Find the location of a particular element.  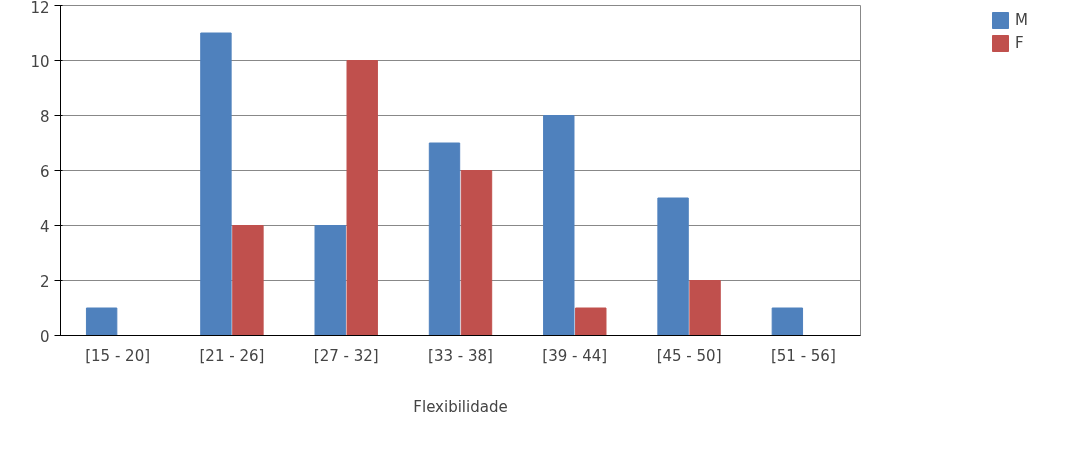

y-tick-label: 2 is located at coordinates (44, 281).